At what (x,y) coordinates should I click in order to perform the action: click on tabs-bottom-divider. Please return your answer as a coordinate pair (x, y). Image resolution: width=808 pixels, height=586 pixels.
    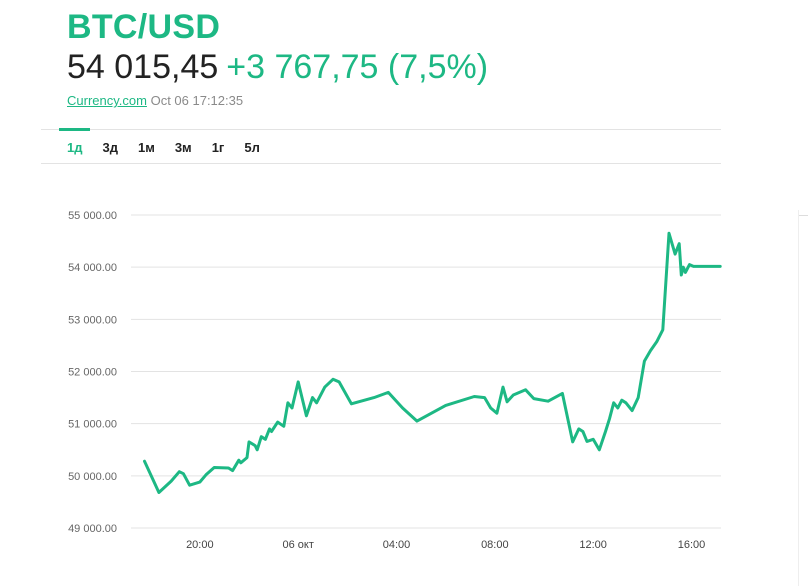
    Looking at the image, I should click on (381, 163).